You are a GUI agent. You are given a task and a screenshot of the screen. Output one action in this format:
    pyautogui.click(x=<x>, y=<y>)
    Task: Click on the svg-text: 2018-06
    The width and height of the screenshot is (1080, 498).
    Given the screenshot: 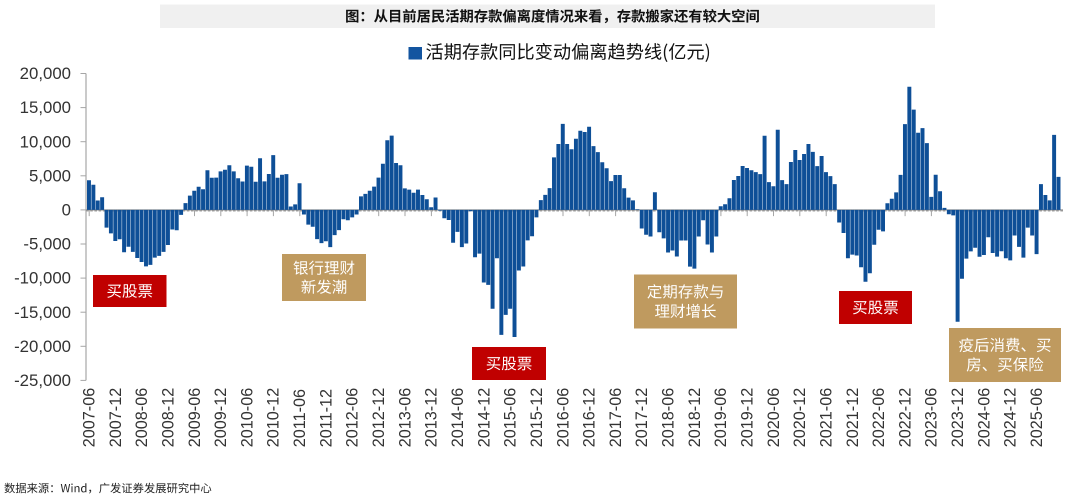 What is the action you would take?
    pyautogui.click(x=669, y=417)
    